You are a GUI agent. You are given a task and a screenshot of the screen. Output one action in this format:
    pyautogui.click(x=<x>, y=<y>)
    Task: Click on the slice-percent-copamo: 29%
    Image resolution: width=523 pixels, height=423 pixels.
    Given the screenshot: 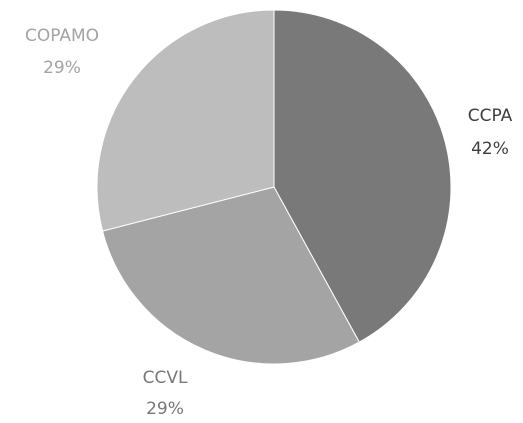 What is the action you would take?
    pyautogui.click(x=62, y=68)
    